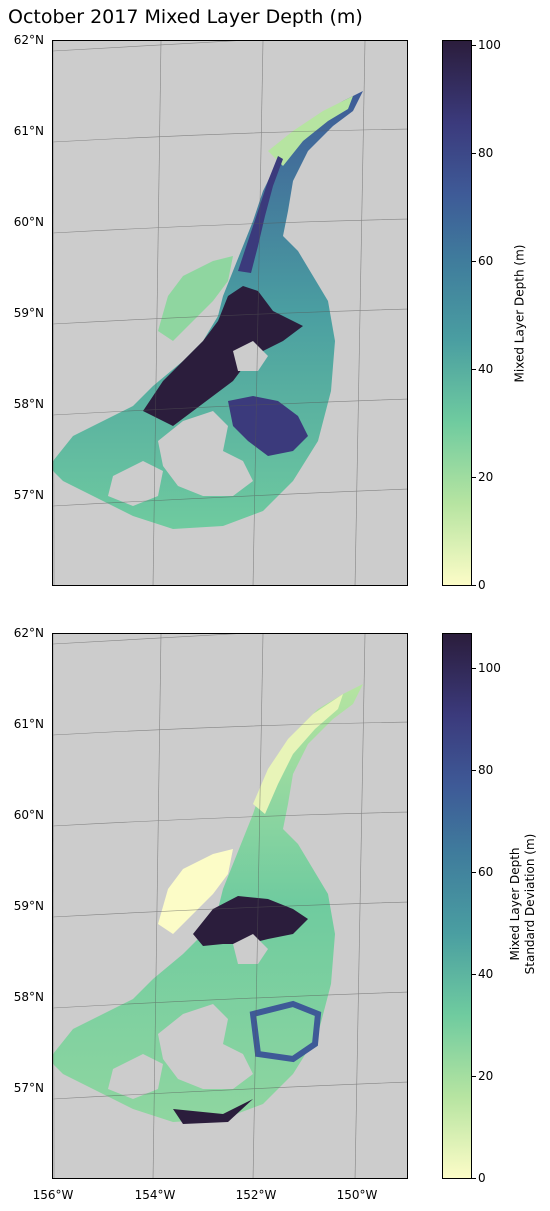  What do you see at coordinates (482, 477) in the screenshot?
I see `cbar-top-tick-20: 20` at bounding box center [482, 477].